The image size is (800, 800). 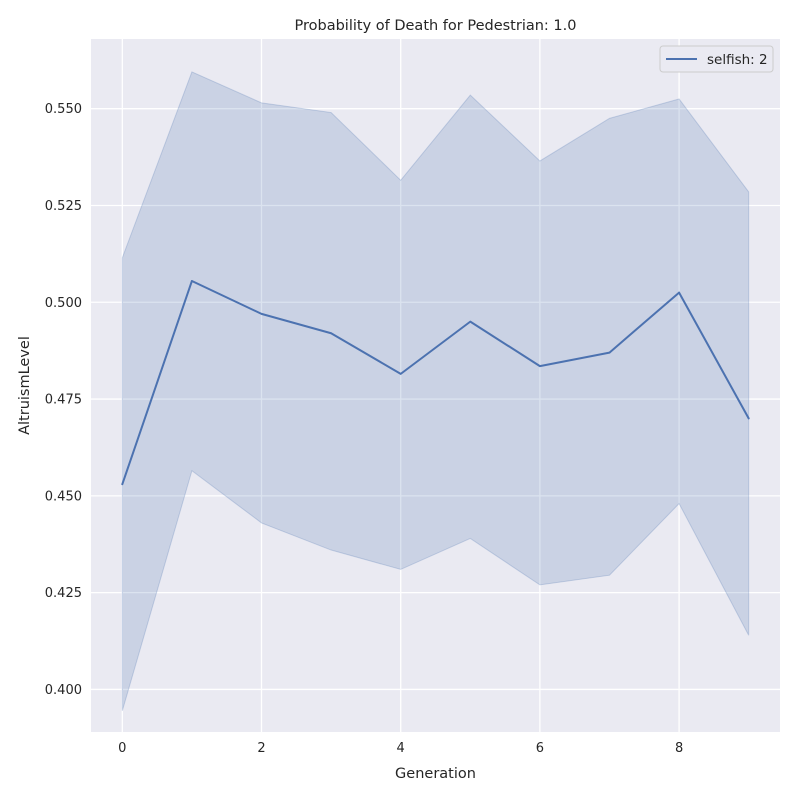 I want to click on y-tick-labels: 0.400 0.425 0.450 0.475 0.500 0.525 0.550, so click(x=63, y=400).